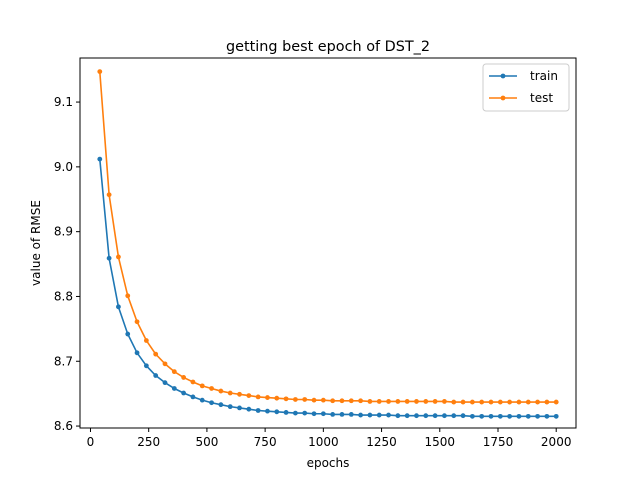 This screenshot has height=480, width=640. What do you see at coordinates (323, 442) in the screenshot?
I see `x-tick-label: 1000` at bounding box center [323, 442].